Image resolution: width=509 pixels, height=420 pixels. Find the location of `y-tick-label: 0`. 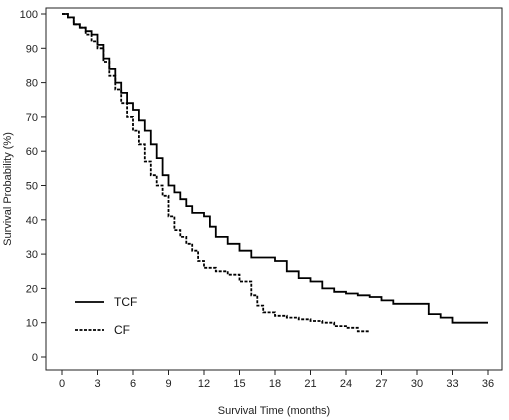

y-tick-label: 0 is located at coordinates (35, 358).